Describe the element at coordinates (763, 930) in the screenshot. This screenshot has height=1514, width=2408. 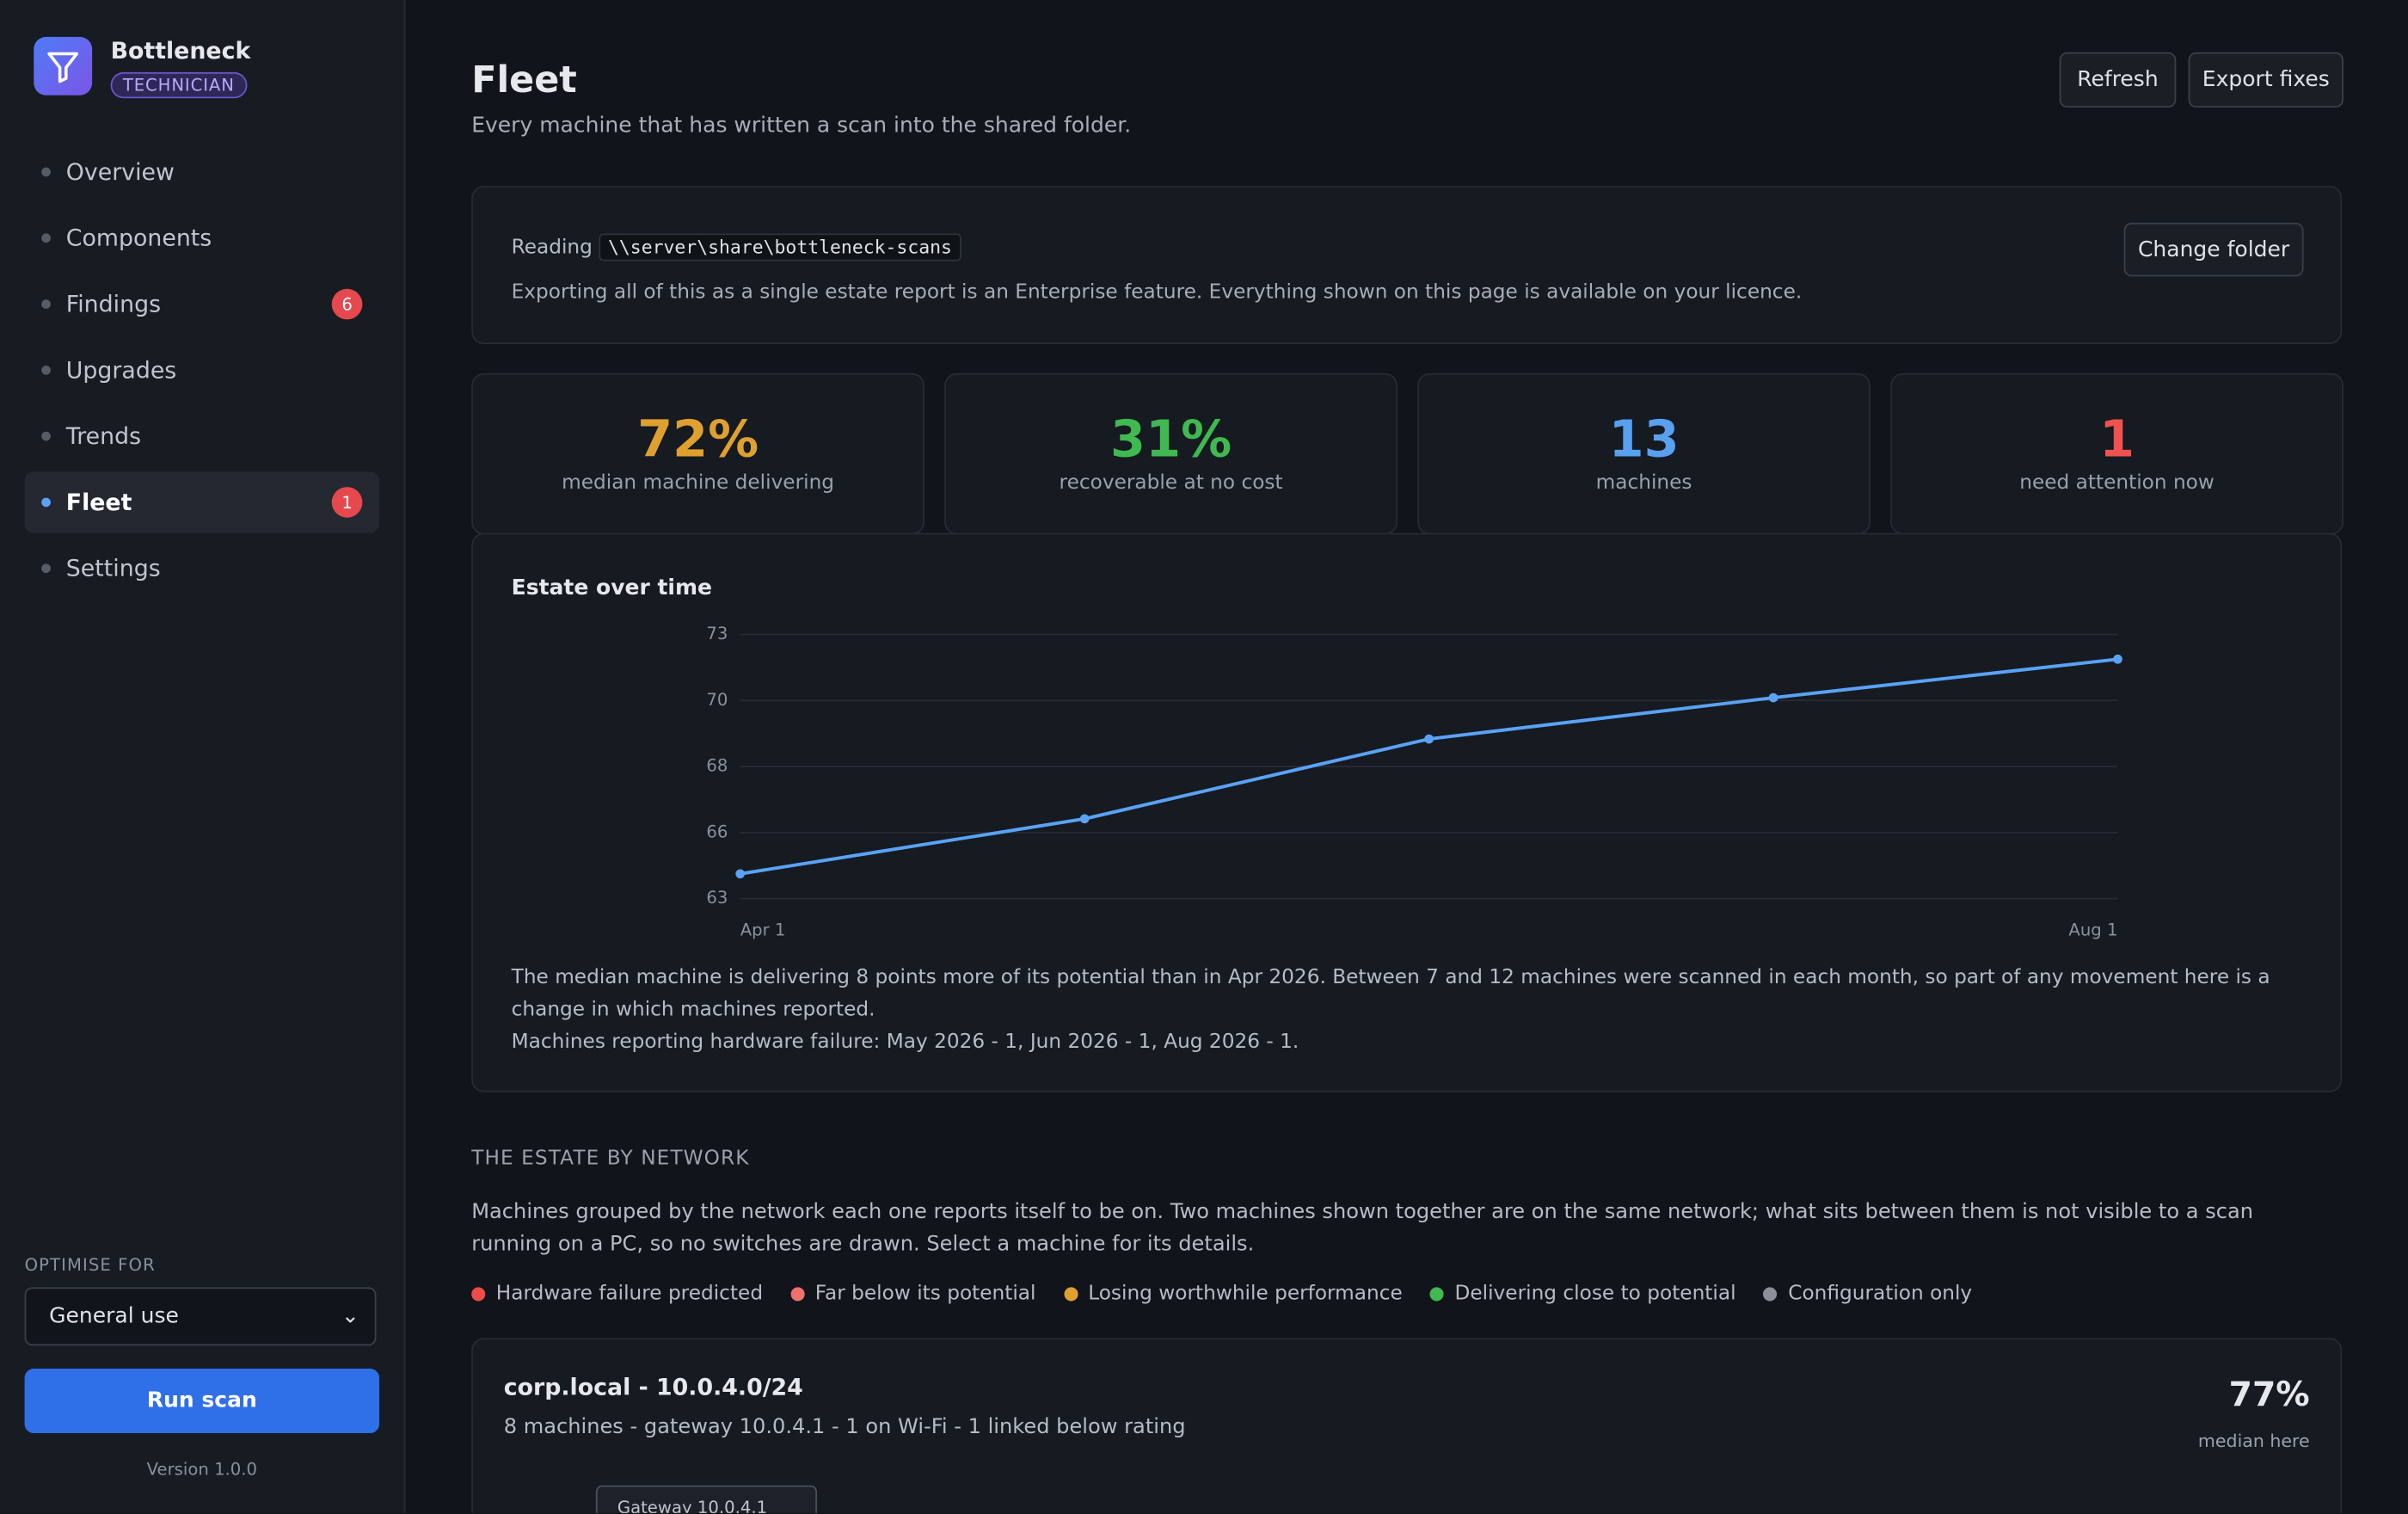
I see `x-tick-label: Apr 1` at that location.